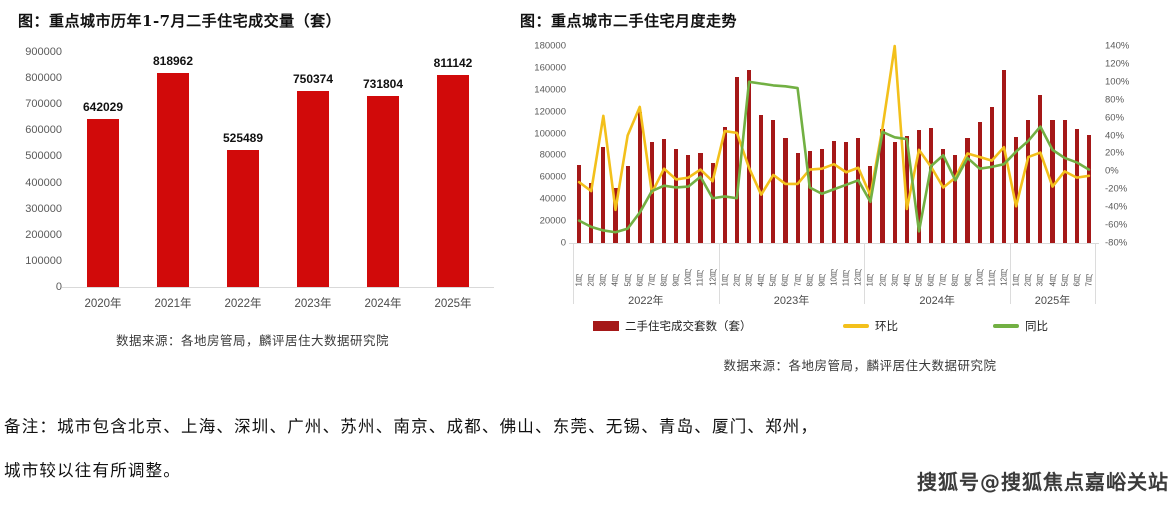 The image size is (1171, 508). Describe the element at coordinates (606, 326) in the screenshot. I see `legend-bar-swatch-icon` at that location.